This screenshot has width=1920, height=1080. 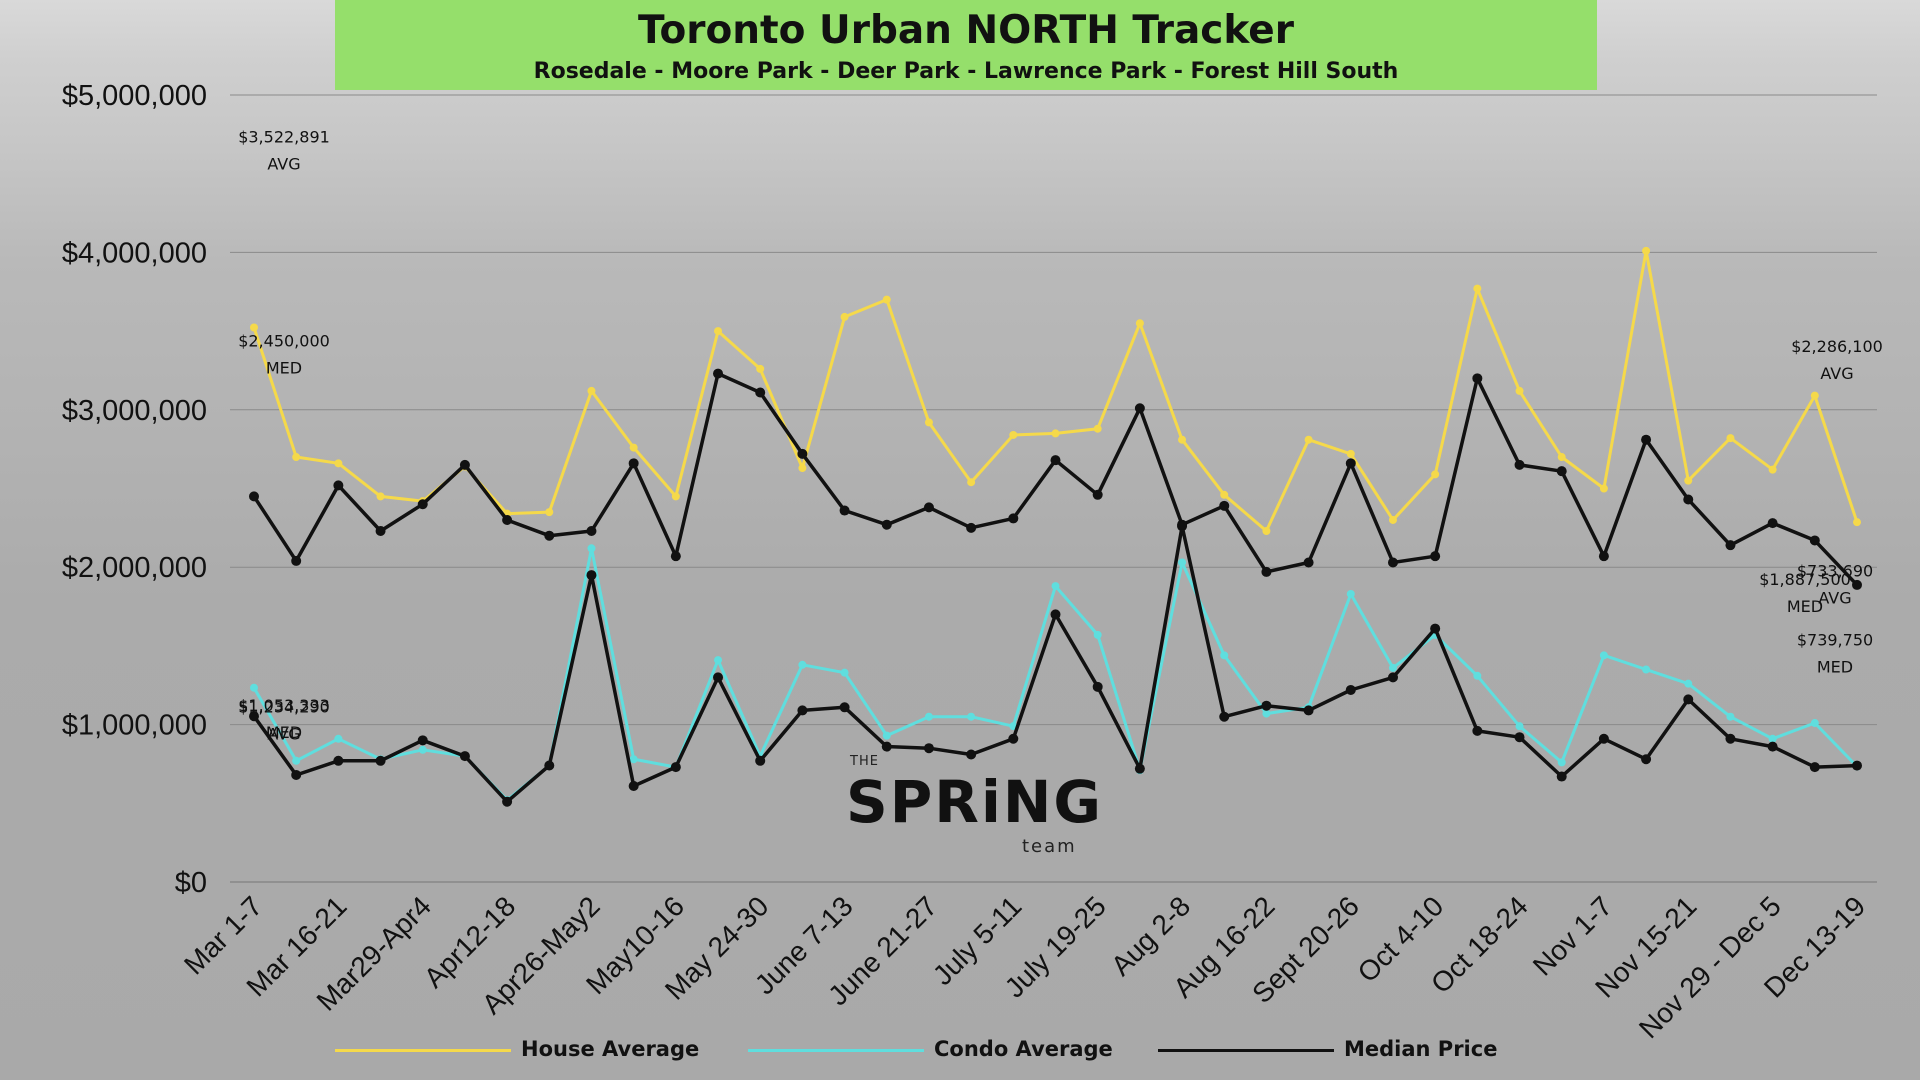 I want to click on spring-team-logo: THE SPRiNG team, so click(x=973, y=809).